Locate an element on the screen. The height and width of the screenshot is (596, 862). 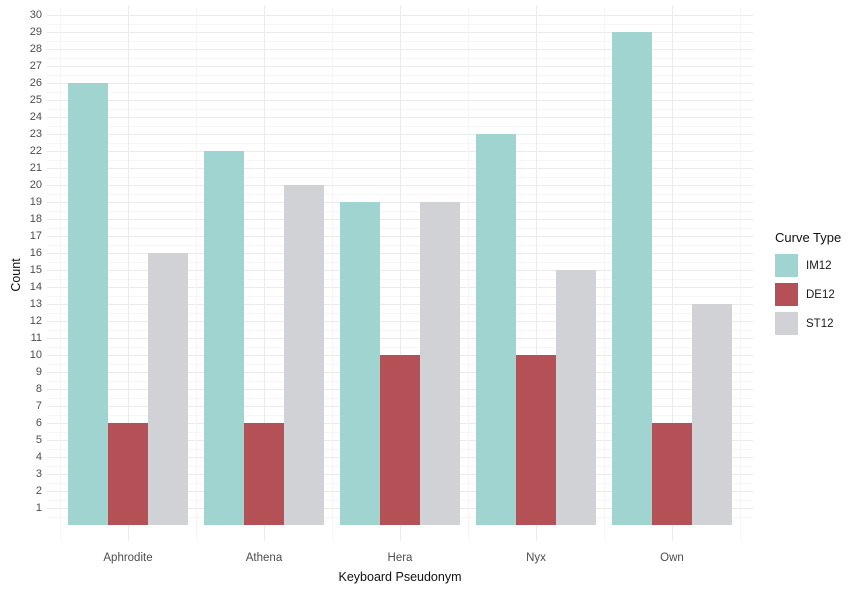
y-tick-label: 16 is located at coordinates (35, 253).